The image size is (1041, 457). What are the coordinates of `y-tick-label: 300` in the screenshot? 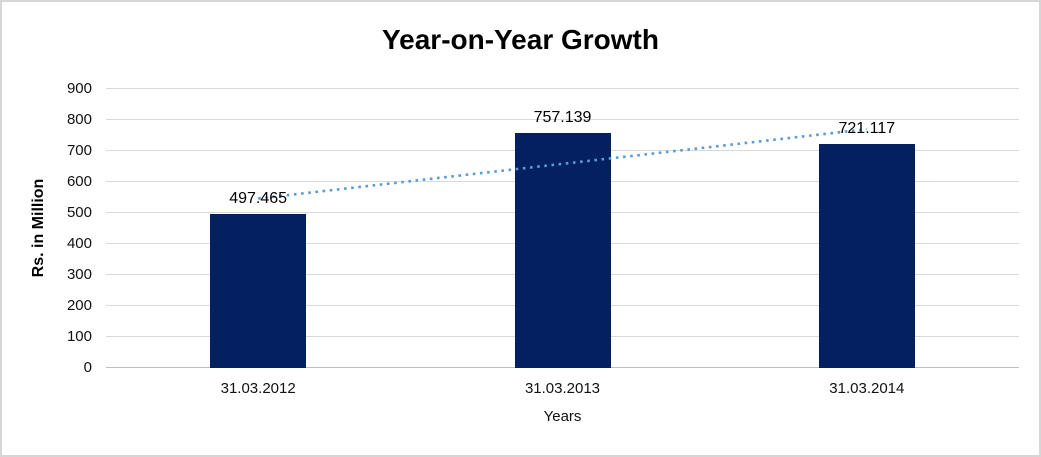 It's located at (79, 274).